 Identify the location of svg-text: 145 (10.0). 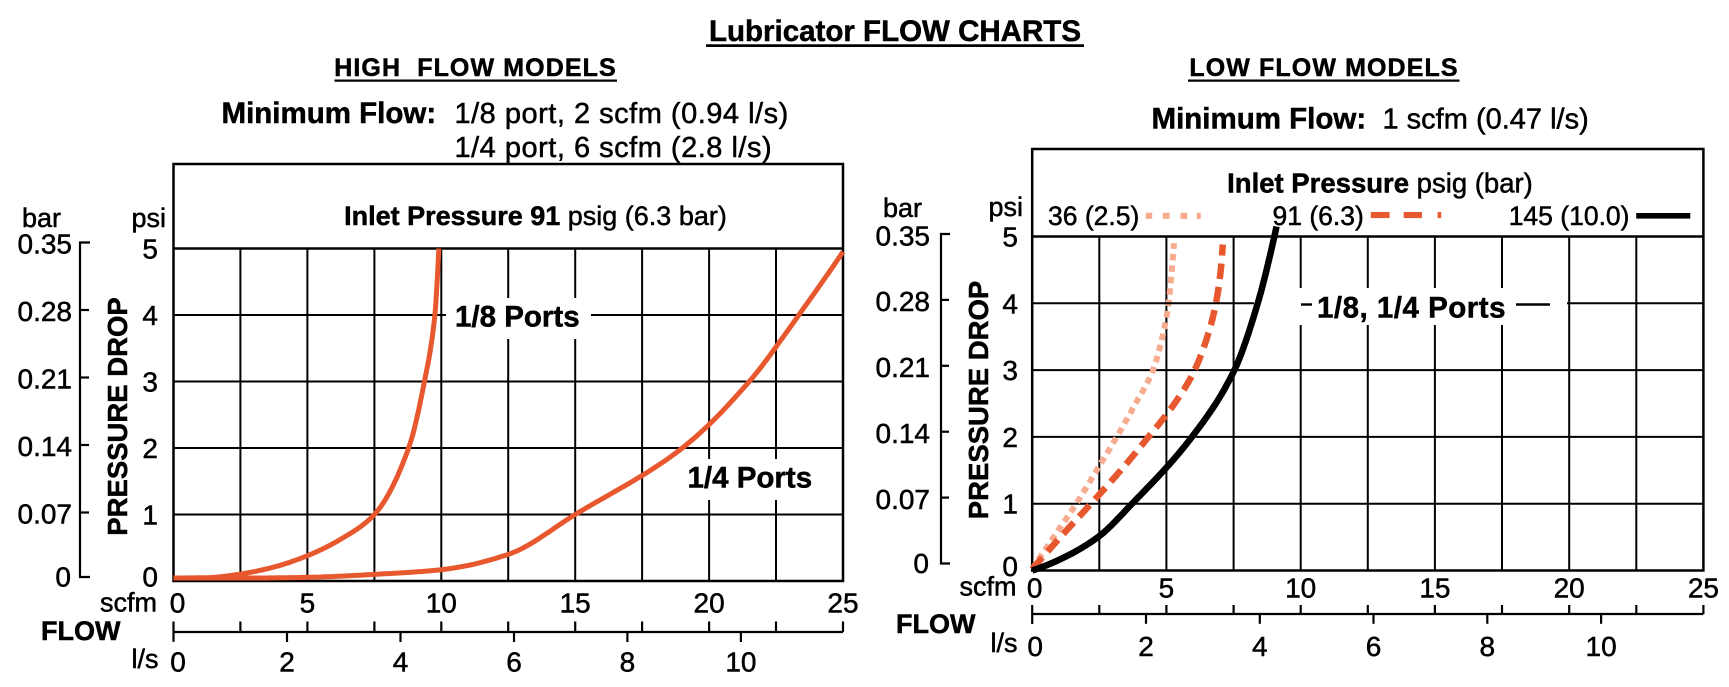
(1569, 216).